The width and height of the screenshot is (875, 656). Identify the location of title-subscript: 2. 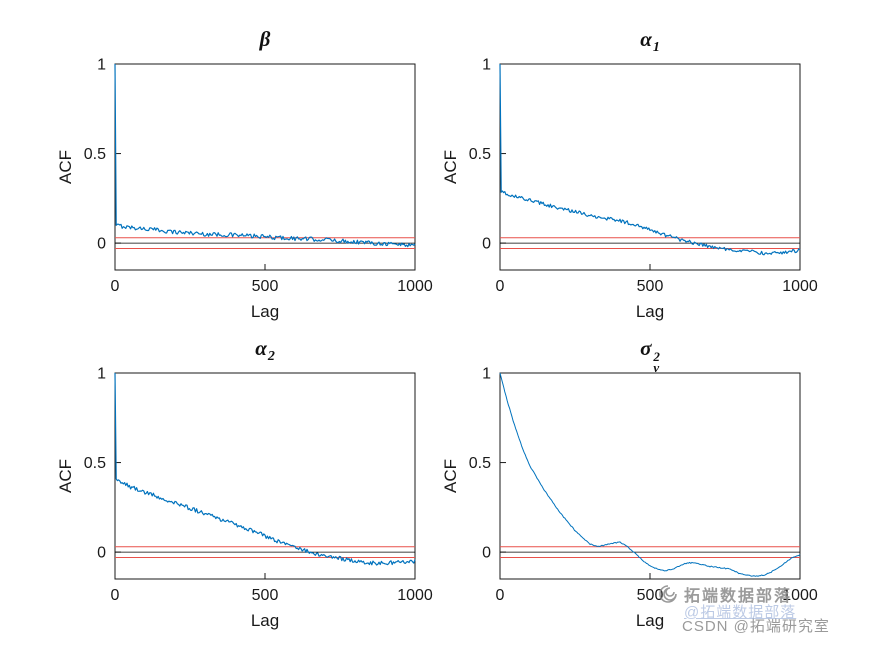
(271, 356).